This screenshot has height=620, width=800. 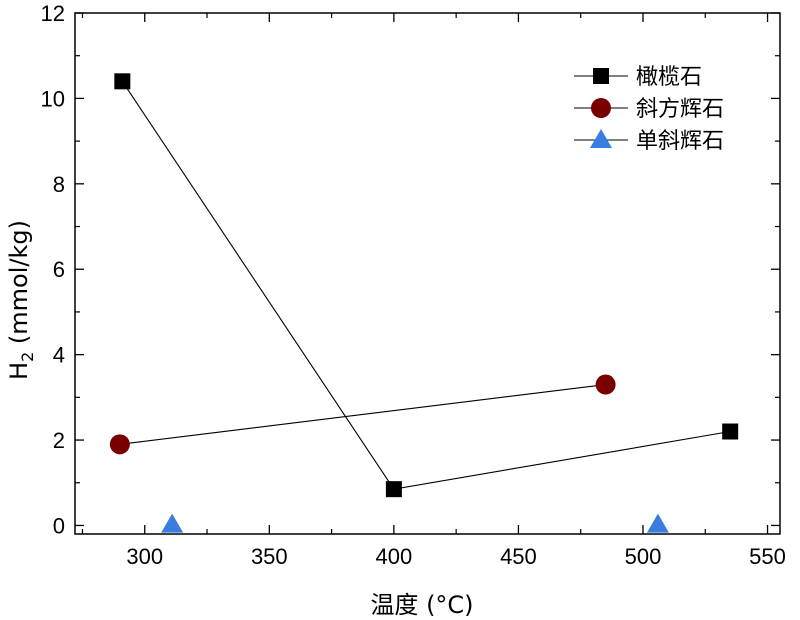 What do you see at coordinates (669, 77) in the screenshot?
I see `legend-label: 橄榄石` at bounding box center [669, 77].